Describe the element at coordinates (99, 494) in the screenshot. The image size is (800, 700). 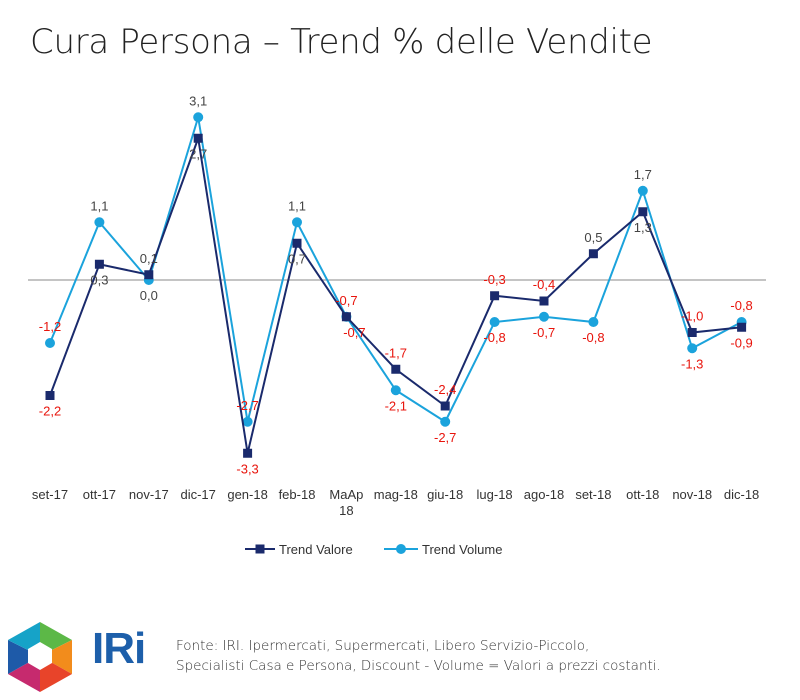
I see `x-tick-label: ott-17` at that location.